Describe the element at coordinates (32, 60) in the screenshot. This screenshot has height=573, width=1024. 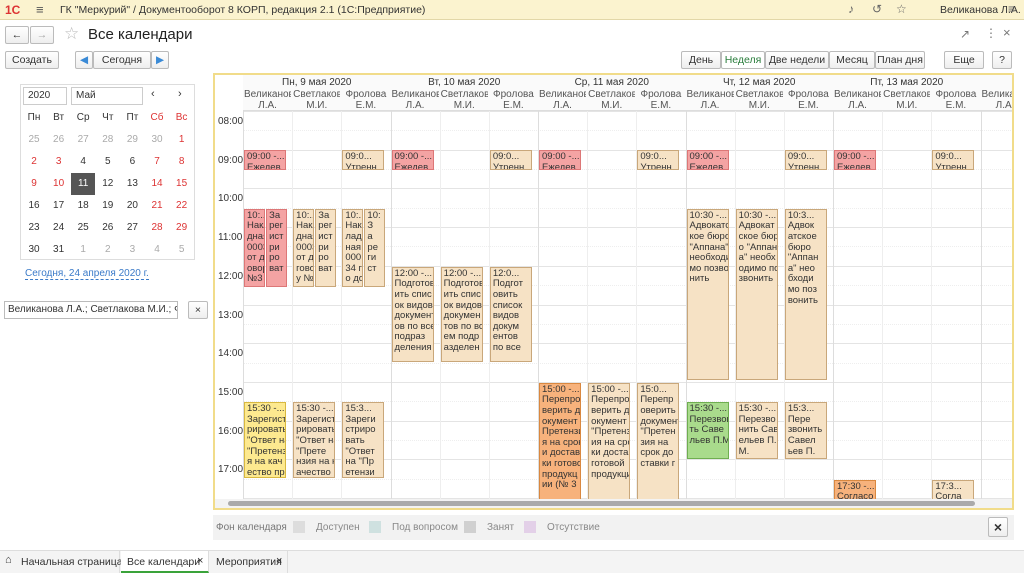
I see `create-button: Создать` at that location.